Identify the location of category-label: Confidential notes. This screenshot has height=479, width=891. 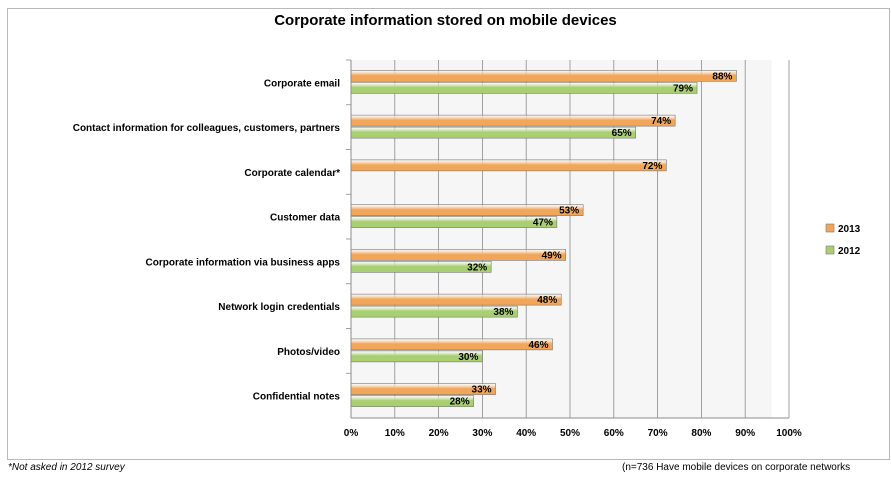
(297, 397).